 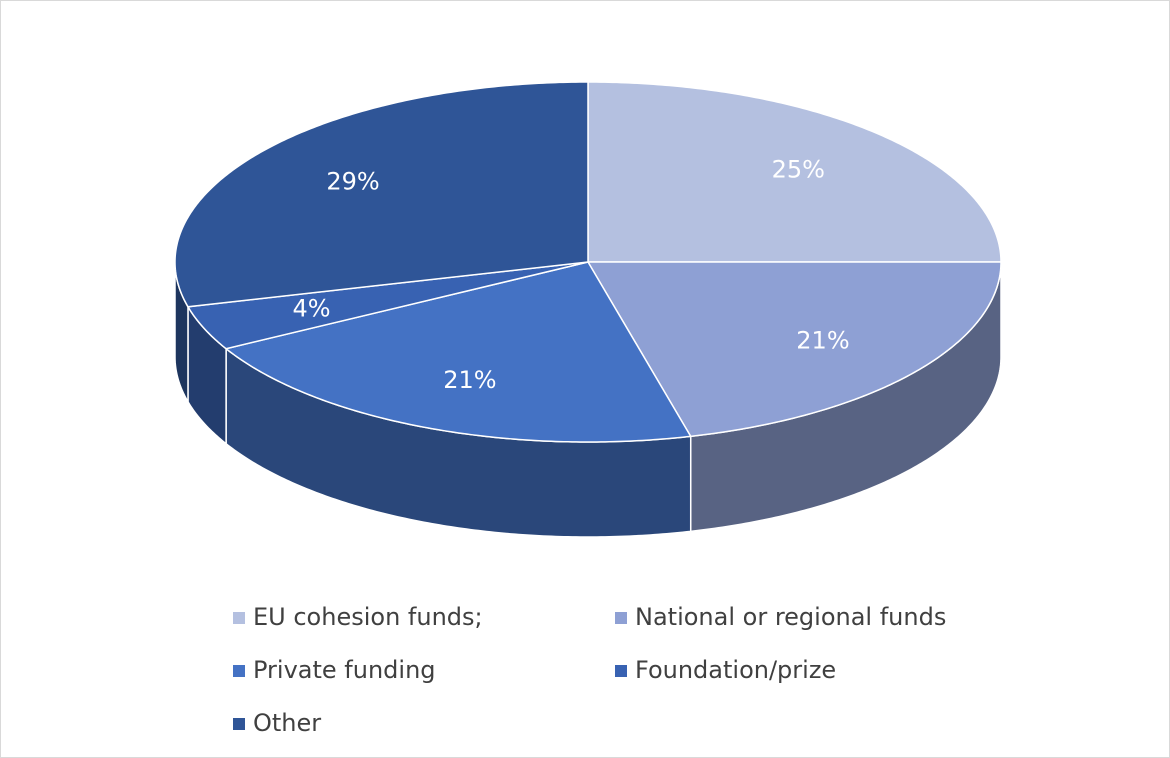 What do you see at coordinates (368, 617) in the screenshot?
I see `legend-label: EU cohesion funds;` at bounding box center [368, 617].